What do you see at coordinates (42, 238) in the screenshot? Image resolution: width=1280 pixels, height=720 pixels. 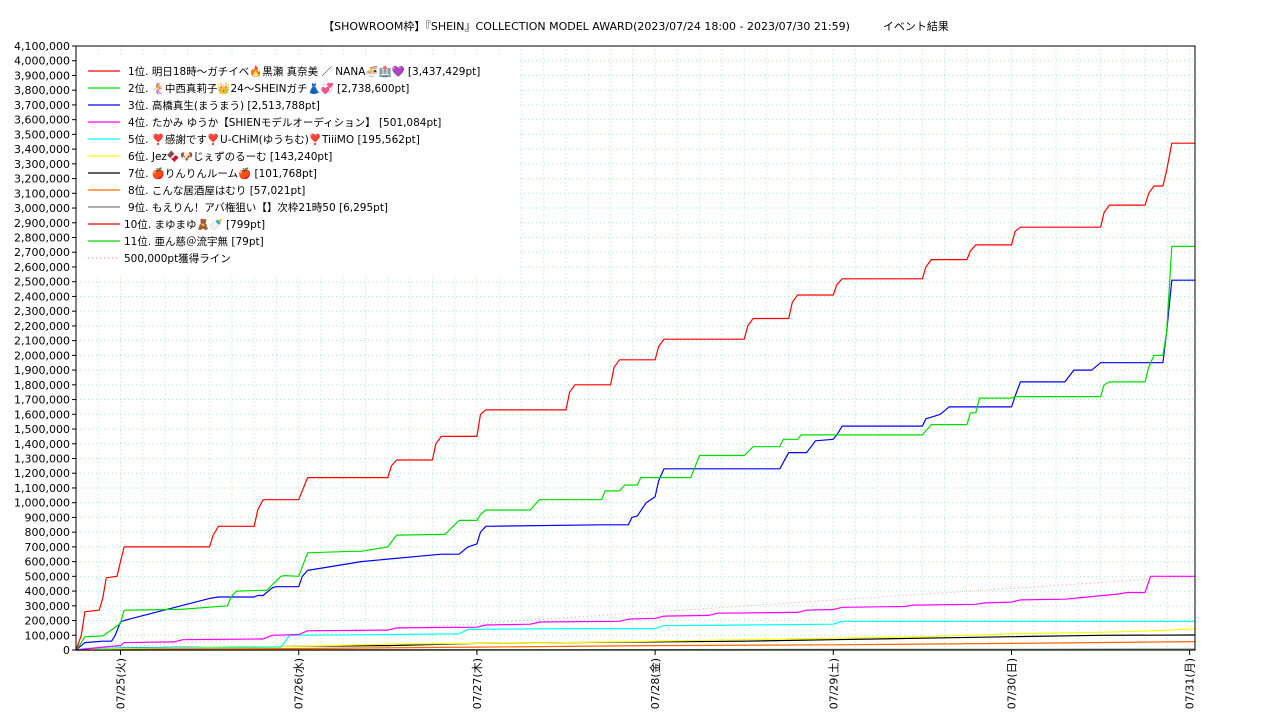 I see `y-tick-label: 2,800,000` at bounding box center [42, 238].